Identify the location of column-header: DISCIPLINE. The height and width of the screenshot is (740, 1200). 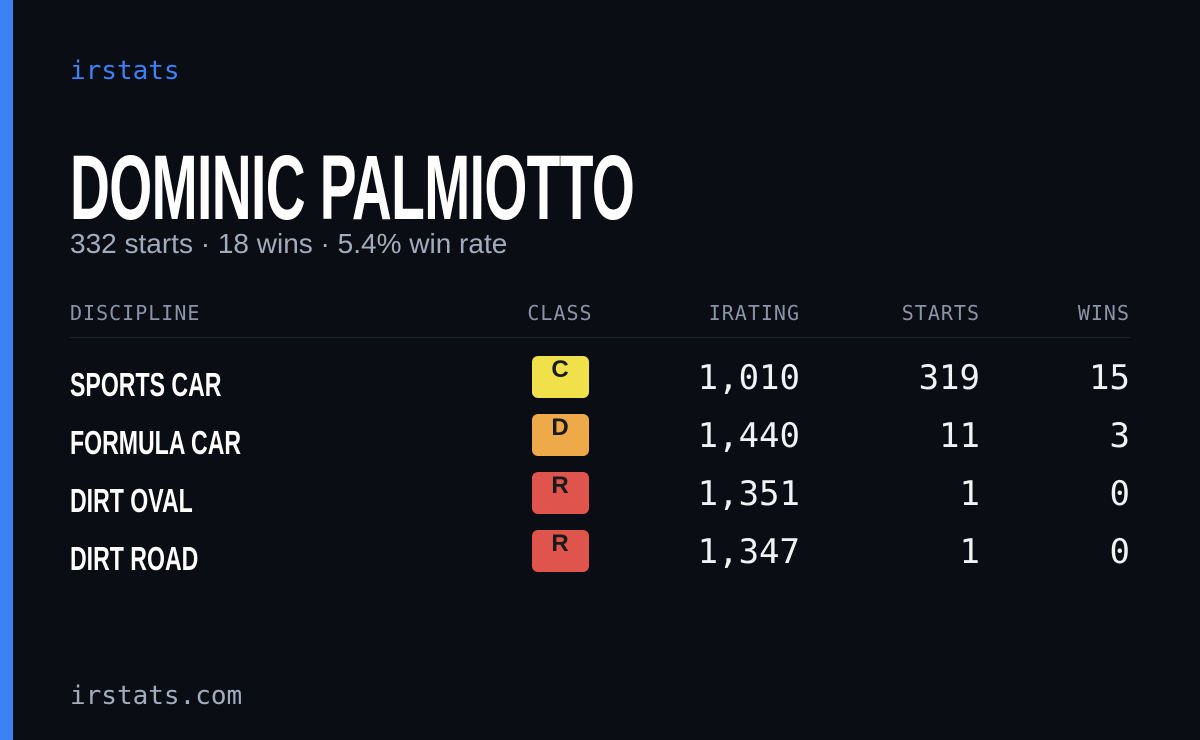
(135, 313).